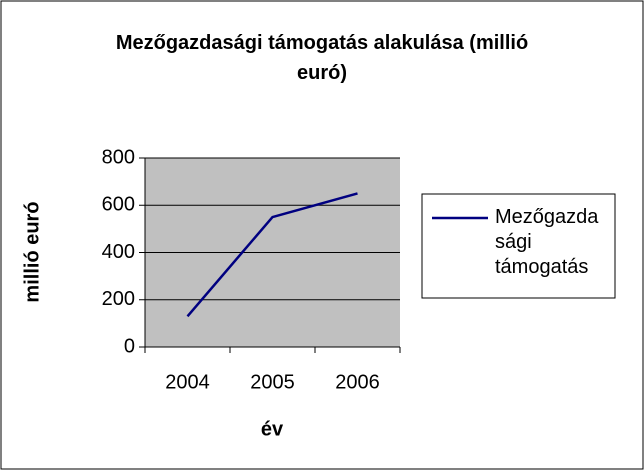 Image resolution: width=644 pixels, height=475 pixels. What do you see at coordinates (118, 157) in the screenshot?
I see `y-tick-label: 800` at bounding box center [118, 157].